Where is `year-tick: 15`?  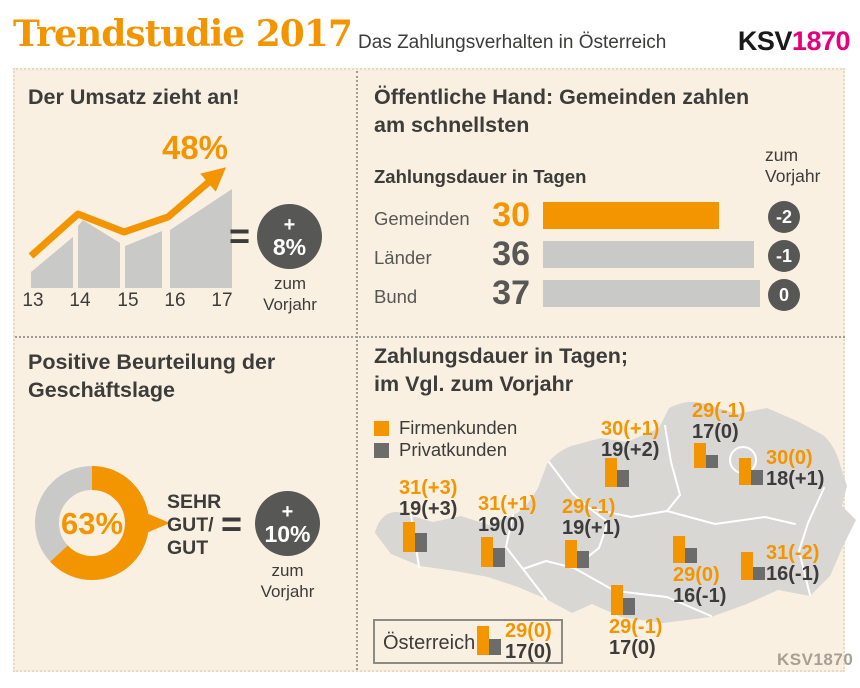
year-tick: 15 is located at coordinates (128, 300).